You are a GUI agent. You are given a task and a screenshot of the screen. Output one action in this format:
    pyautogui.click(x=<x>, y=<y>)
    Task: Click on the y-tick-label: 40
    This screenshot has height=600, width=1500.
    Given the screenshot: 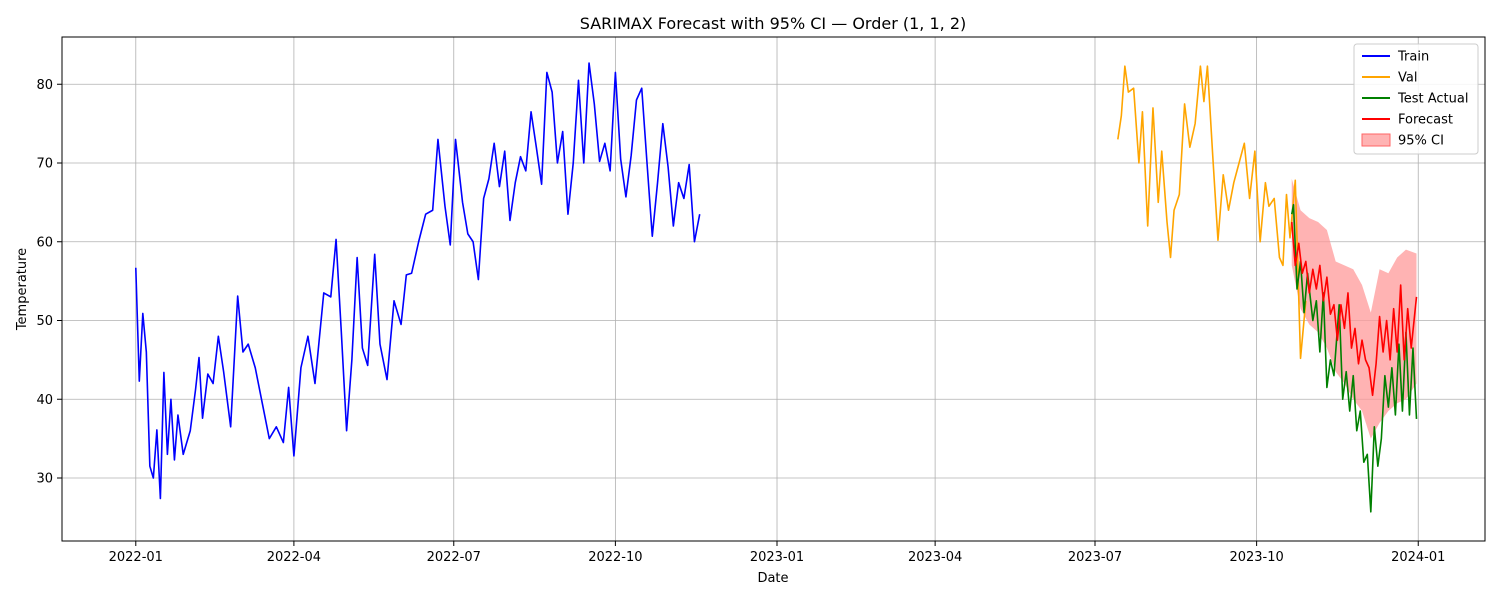 What is the action you would take?
    pyautogui.click(x=44, y=400)
    